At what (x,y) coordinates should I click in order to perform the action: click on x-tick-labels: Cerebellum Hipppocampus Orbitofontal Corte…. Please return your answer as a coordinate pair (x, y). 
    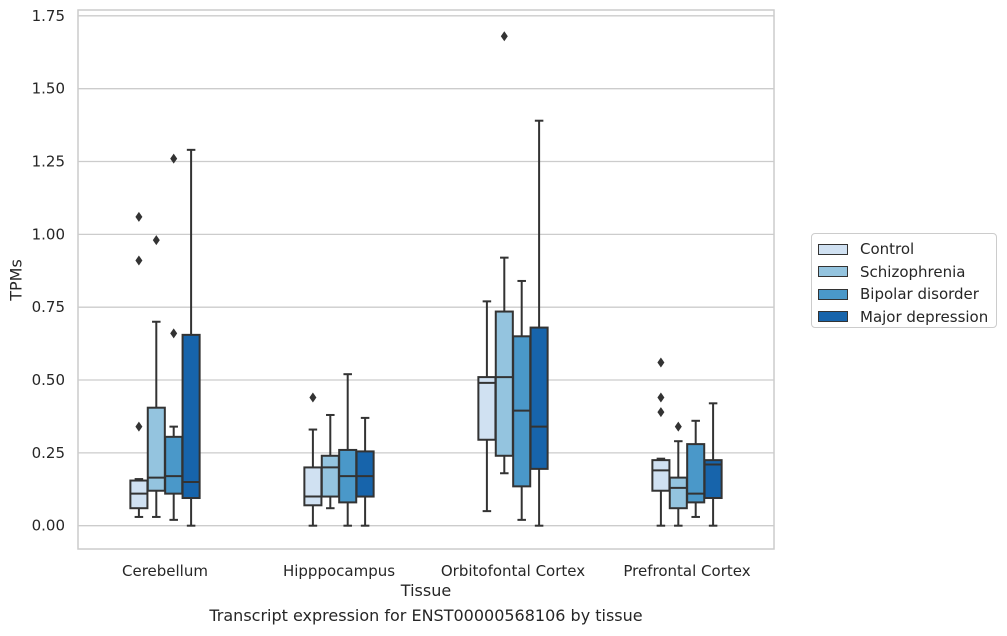
    Looking at the image, I should click on (436, 571).